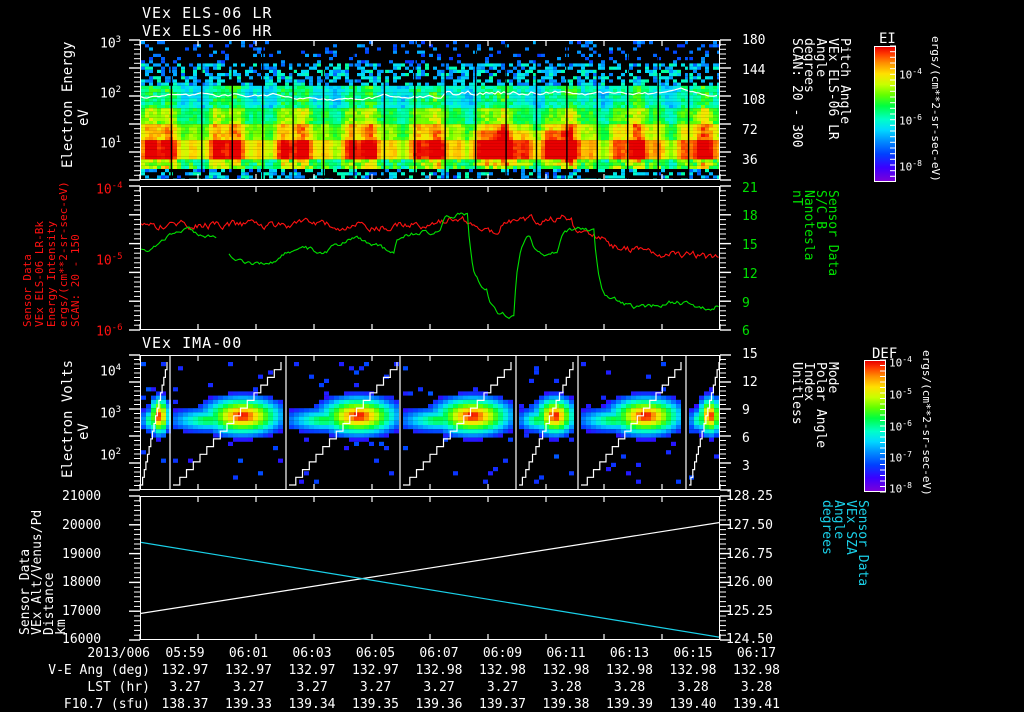 Image resolution: width=1024 pixels, height=712 pixels. I want to click on colorbar1-name: EI, so click(887, 39).